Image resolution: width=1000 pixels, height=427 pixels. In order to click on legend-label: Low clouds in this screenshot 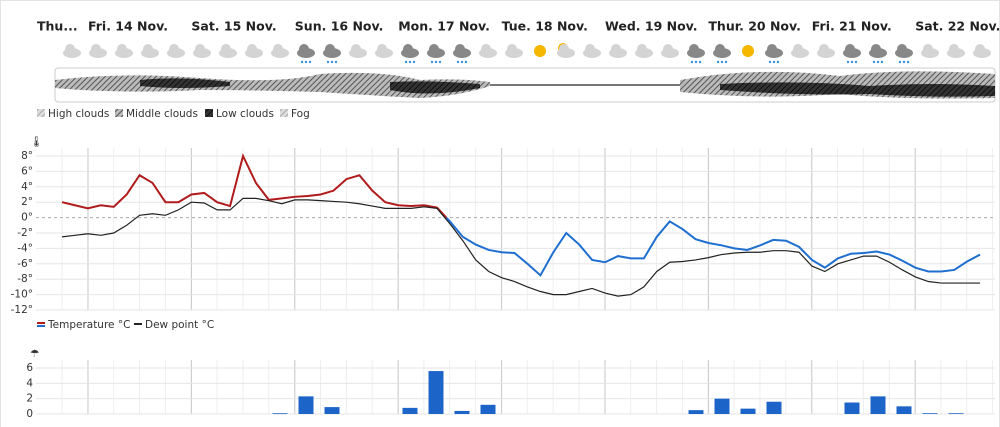, I will do `click(245, 114)`.